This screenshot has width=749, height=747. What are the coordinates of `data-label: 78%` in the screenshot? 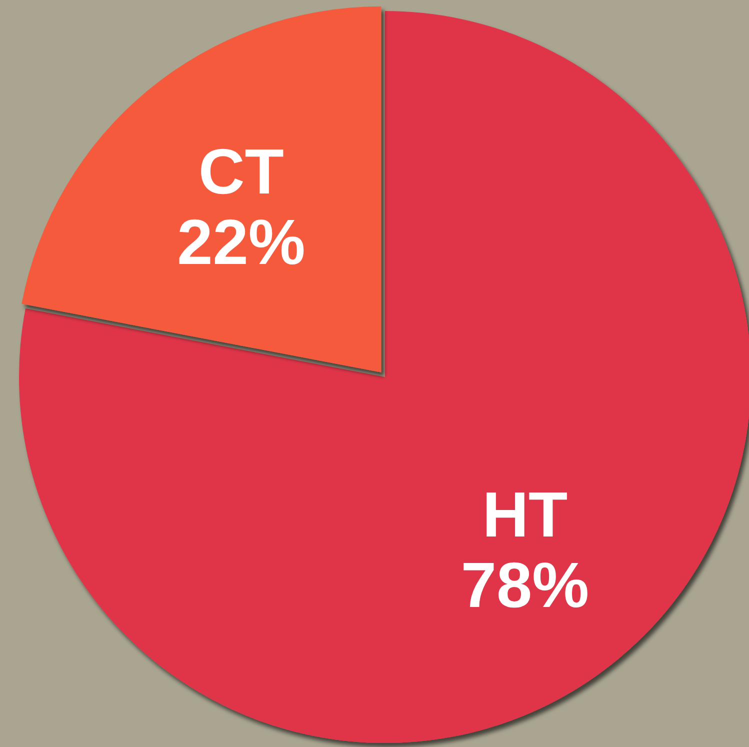 It's located at (525, 585).